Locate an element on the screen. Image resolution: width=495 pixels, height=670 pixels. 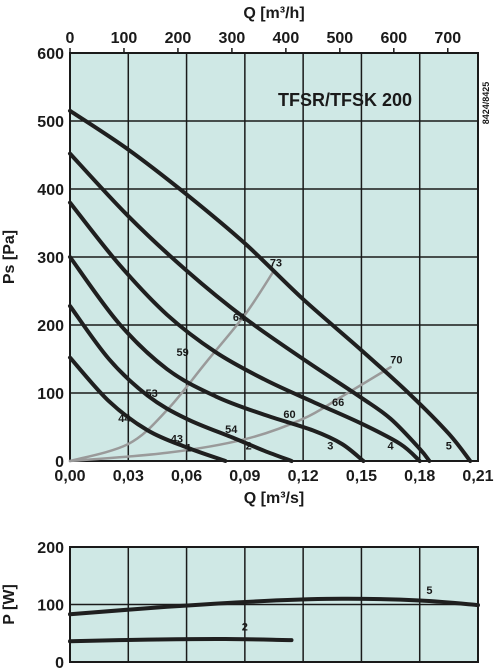
x-tick-label: 0,03 is located at coordinates (128, 476).